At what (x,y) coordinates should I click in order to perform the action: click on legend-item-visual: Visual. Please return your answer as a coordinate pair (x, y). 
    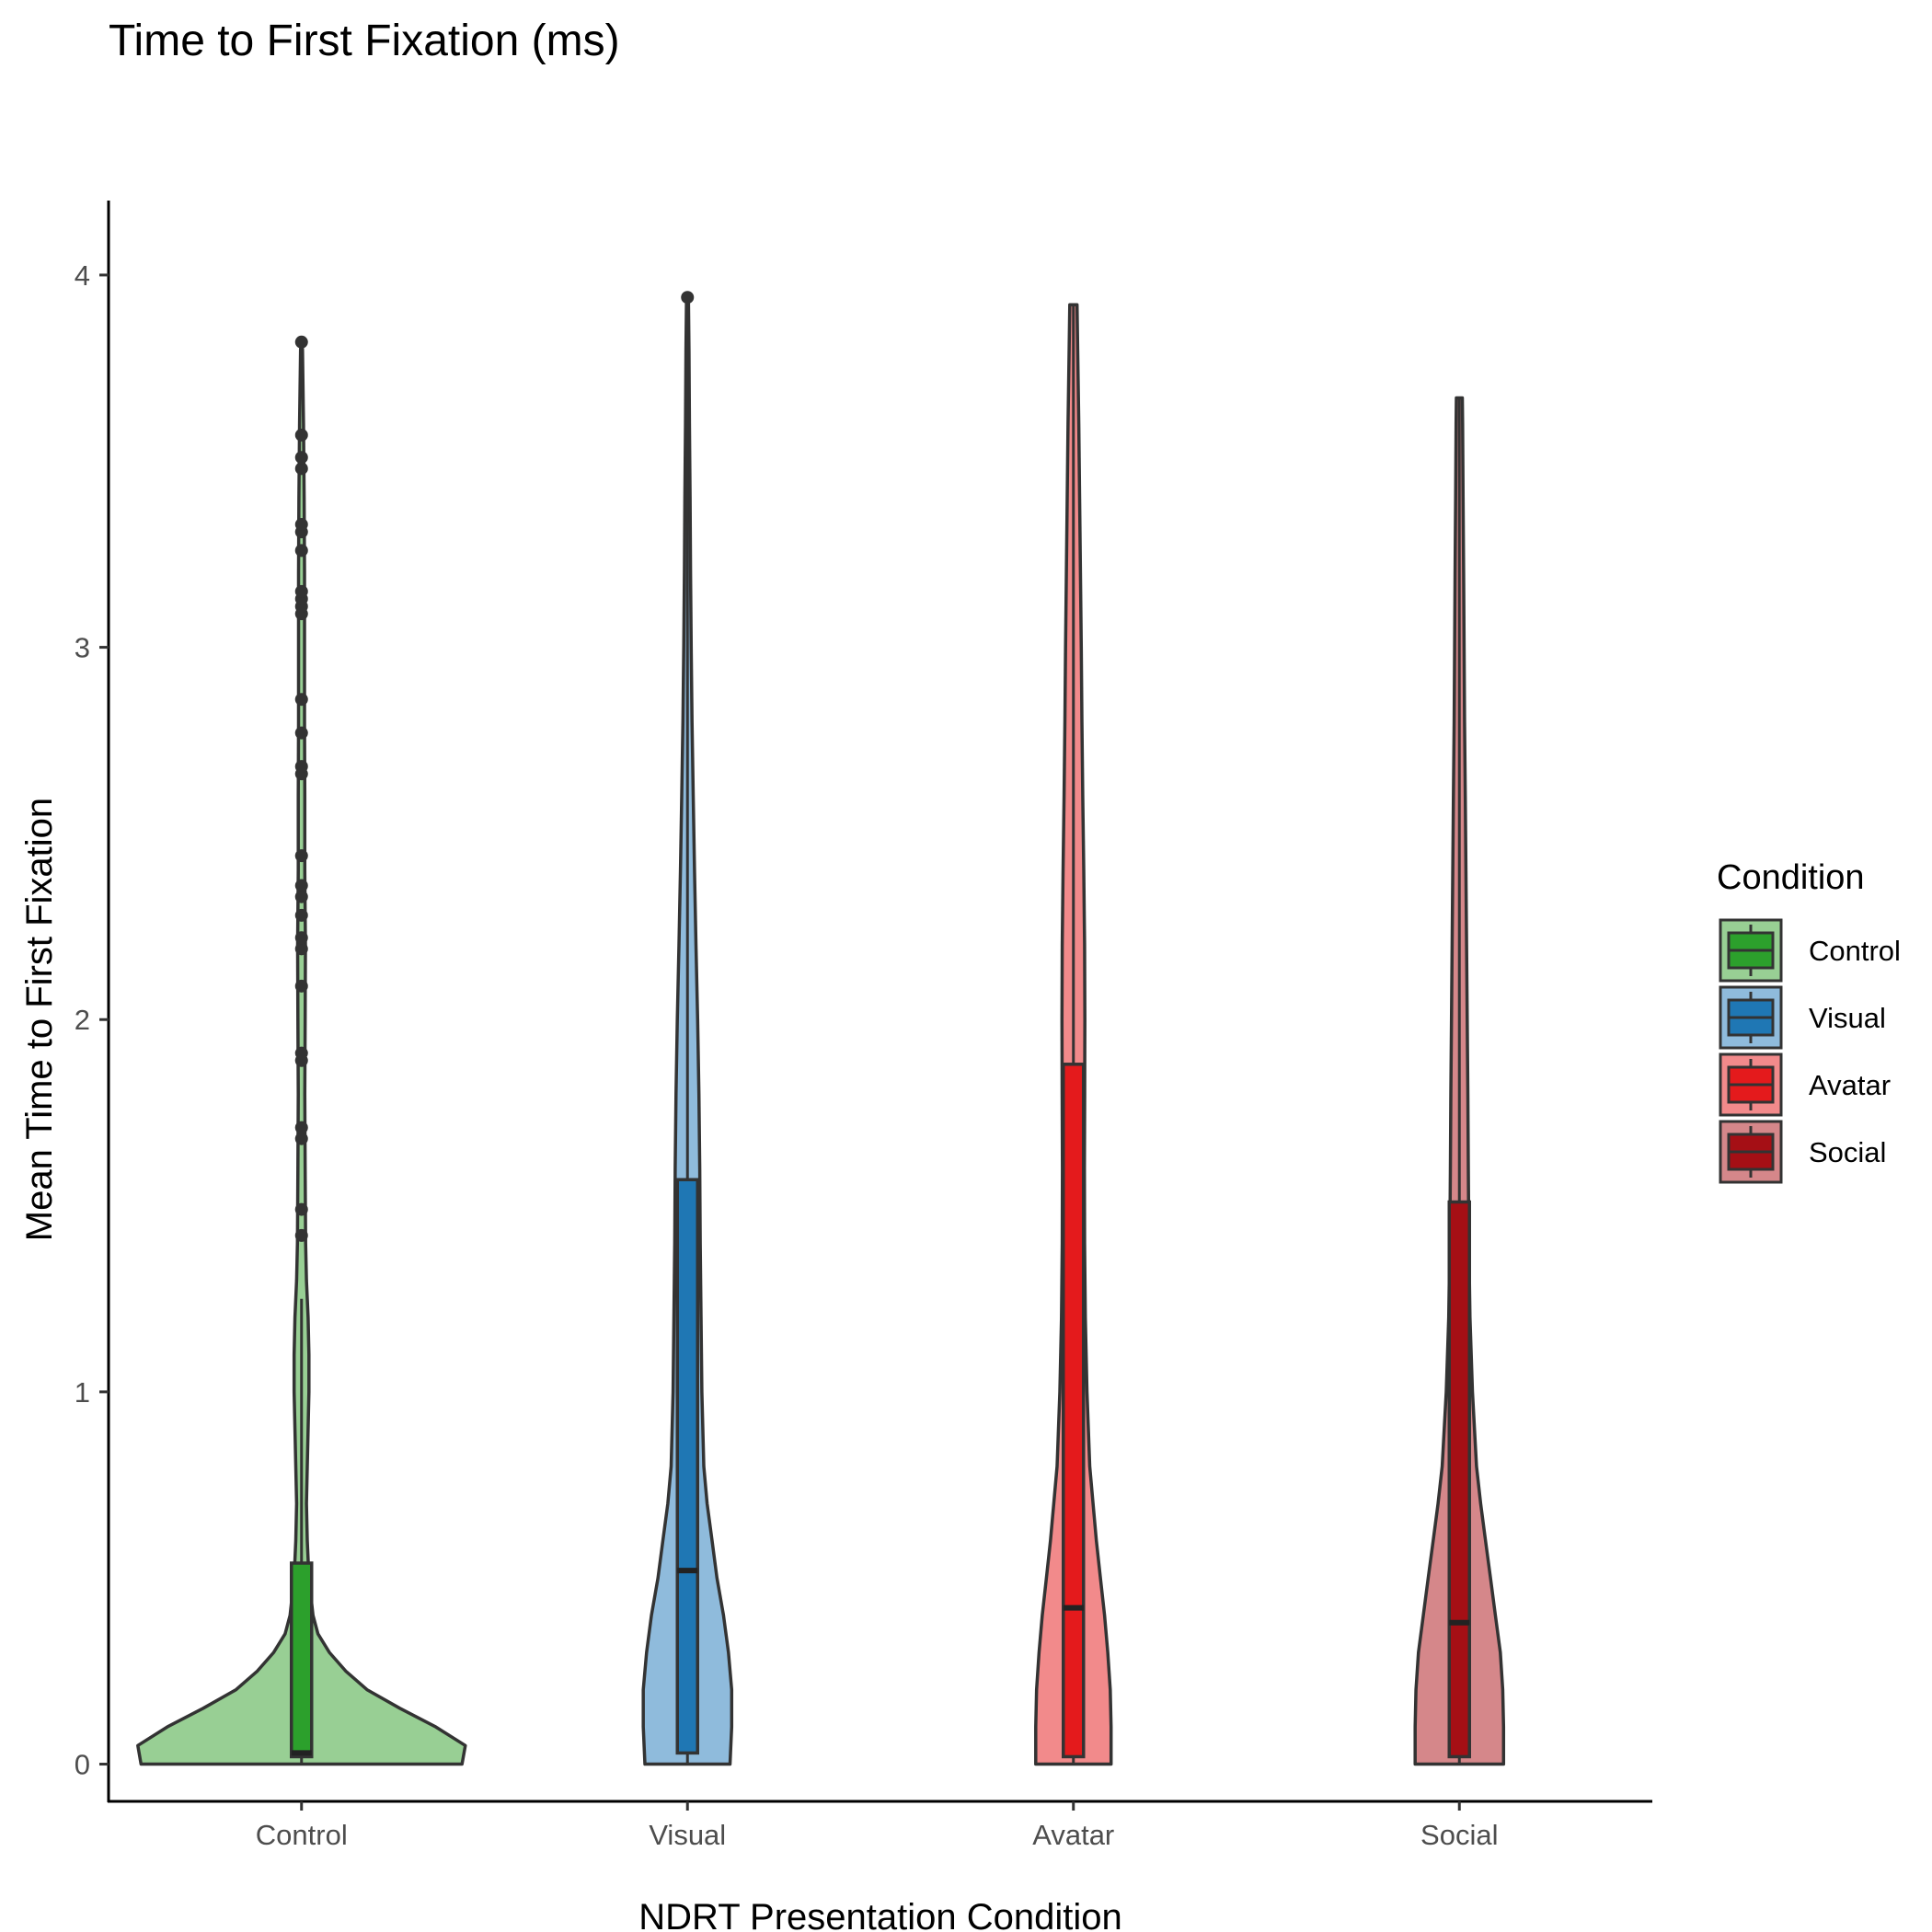
    Looking at the image, I should click on (1802, 1018).